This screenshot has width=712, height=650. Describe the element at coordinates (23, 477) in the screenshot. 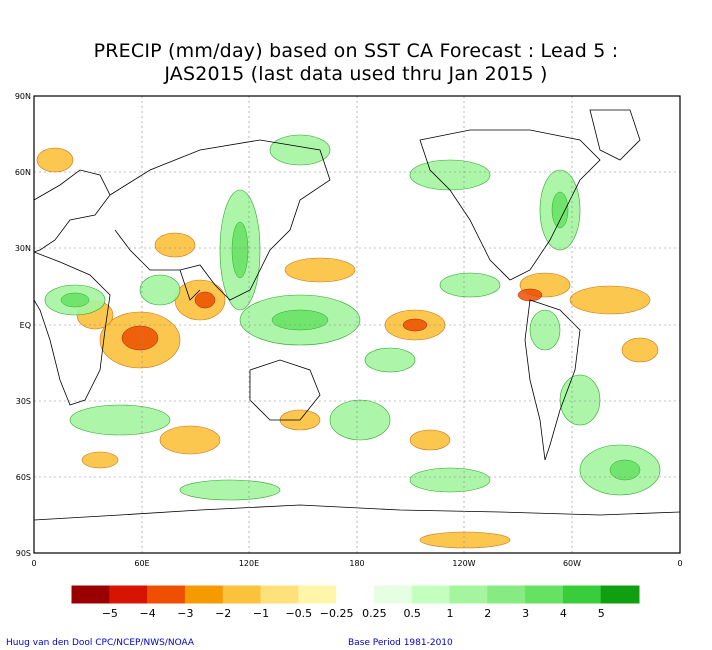

I see `y-label-60s: 60S` at that location.